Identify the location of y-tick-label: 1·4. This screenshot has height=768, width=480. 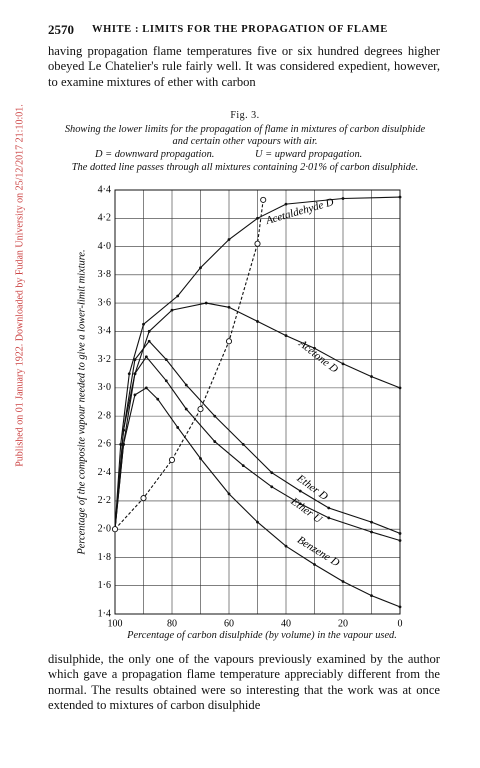
(104, 613).